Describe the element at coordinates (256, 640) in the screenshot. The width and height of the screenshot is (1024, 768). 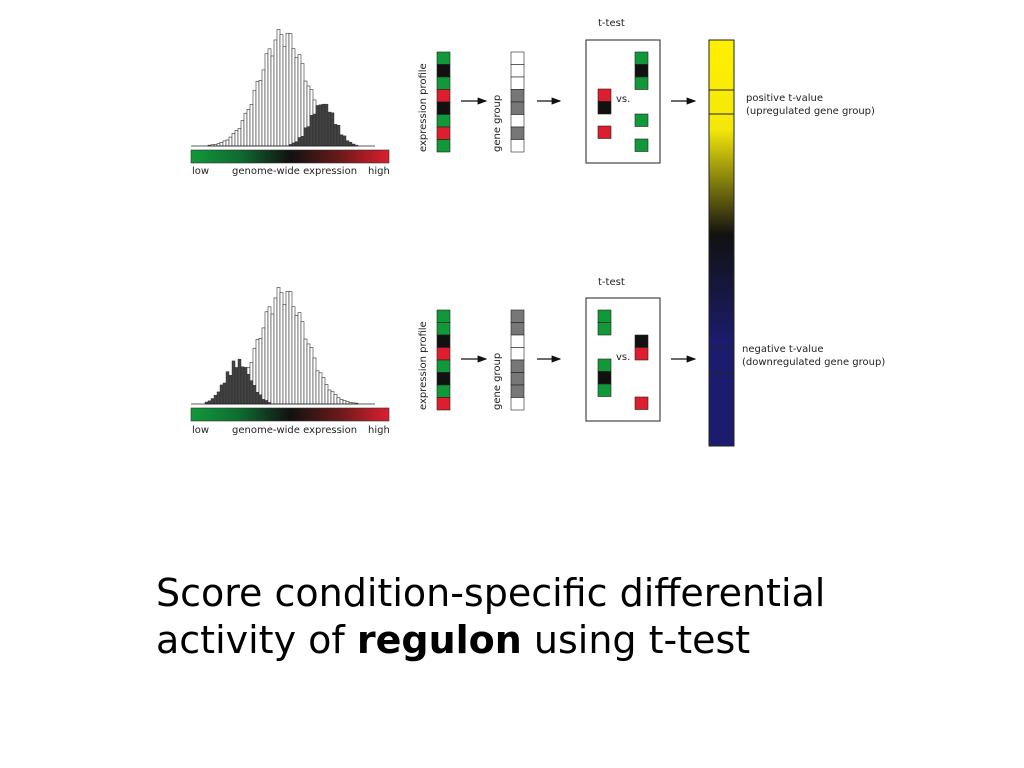
I see `caption-line-2a: activity of` at that location.